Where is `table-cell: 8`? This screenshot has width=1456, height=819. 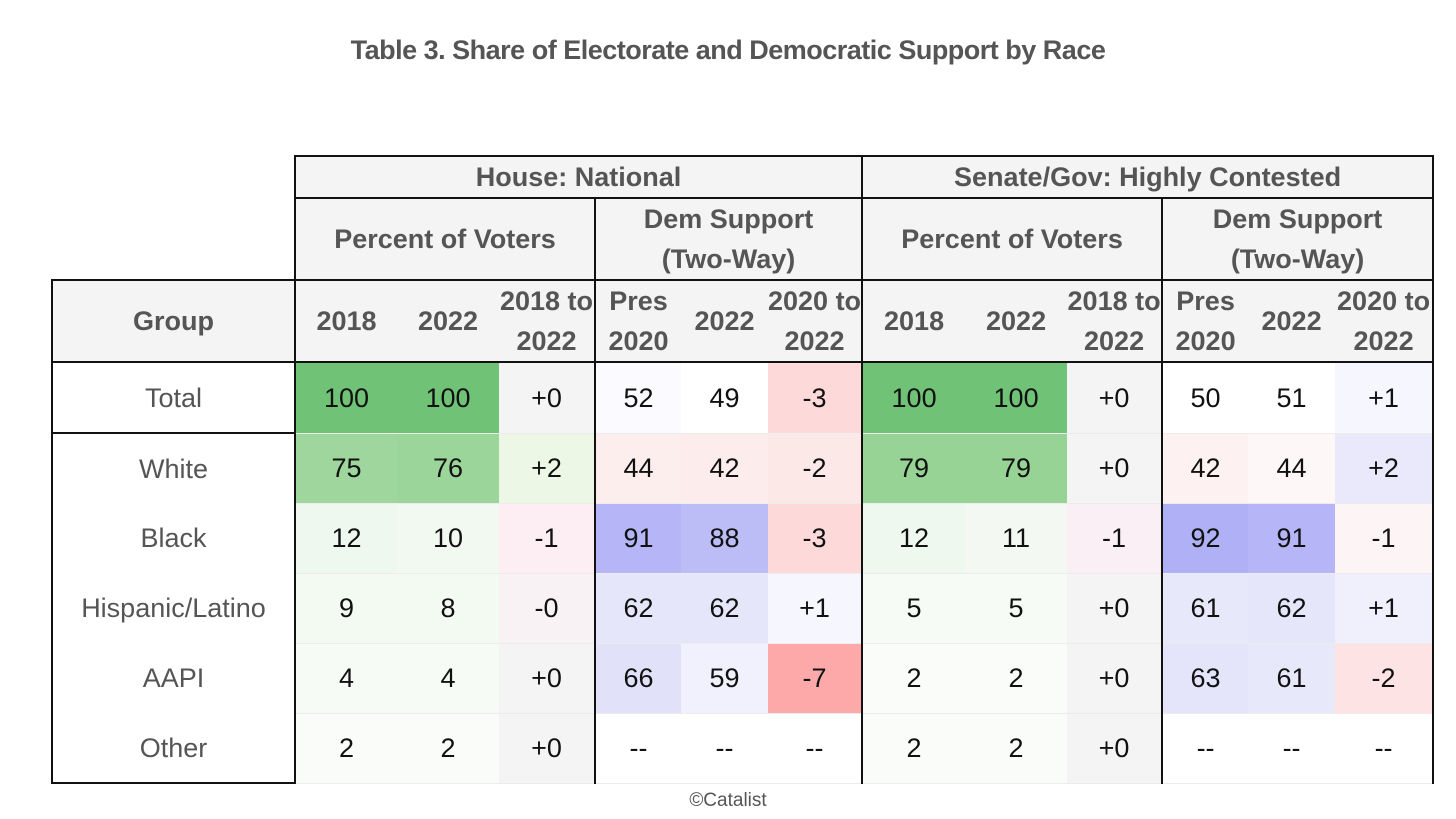 table-cell: 8 is located at coordinates (448, 608).